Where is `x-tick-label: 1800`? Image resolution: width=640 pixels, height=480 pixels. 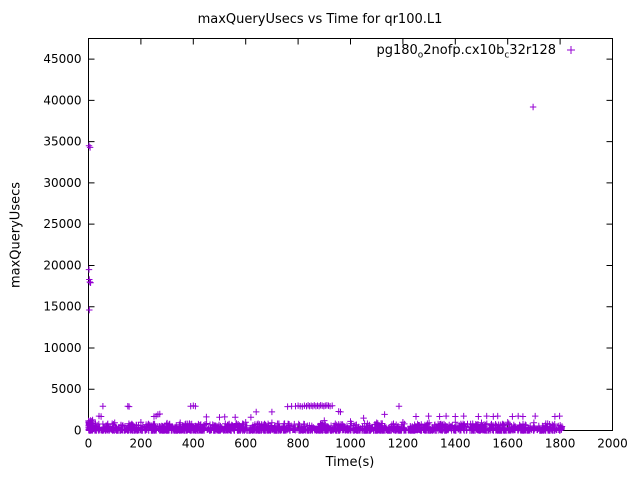 x-tick-label: 1800 is located at coordinates (560, 444).